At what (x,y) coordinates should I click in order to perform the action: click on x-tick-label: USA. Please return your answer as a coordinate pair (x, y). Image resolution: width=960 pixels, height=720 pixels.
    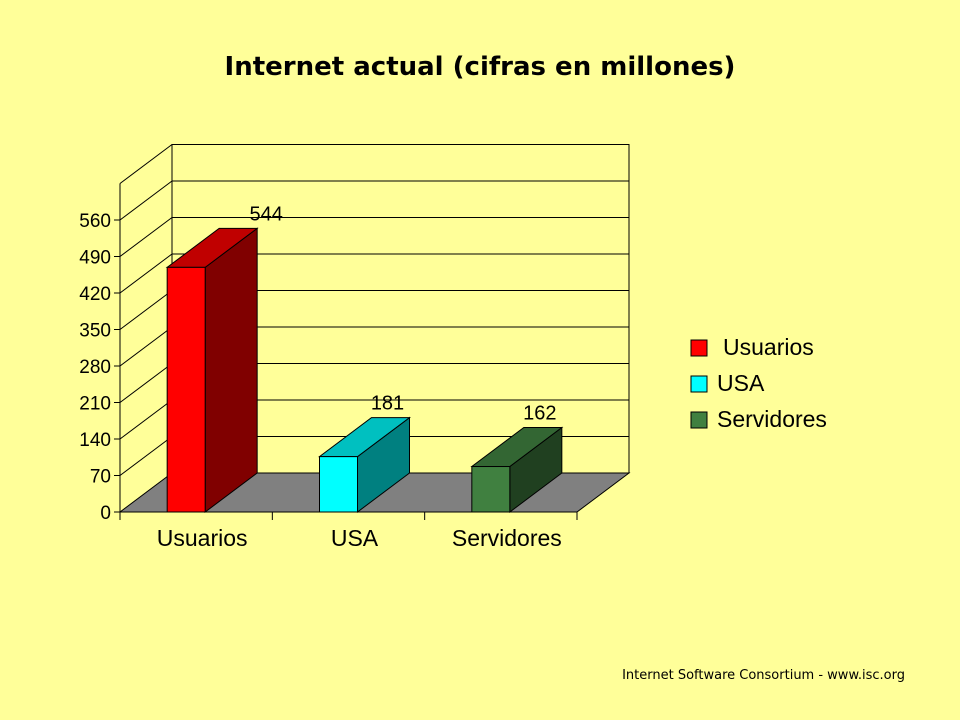
    Looking at the image, I should click on (355, 538).